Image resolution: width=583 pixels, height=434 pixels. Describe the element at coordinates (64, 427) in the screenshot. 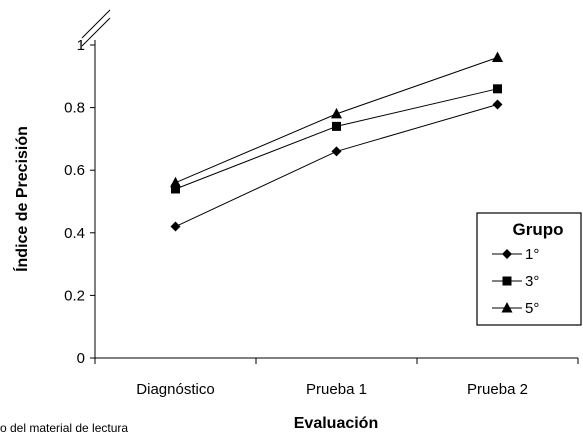

I see `footnote: o del material de lectura` at that location.